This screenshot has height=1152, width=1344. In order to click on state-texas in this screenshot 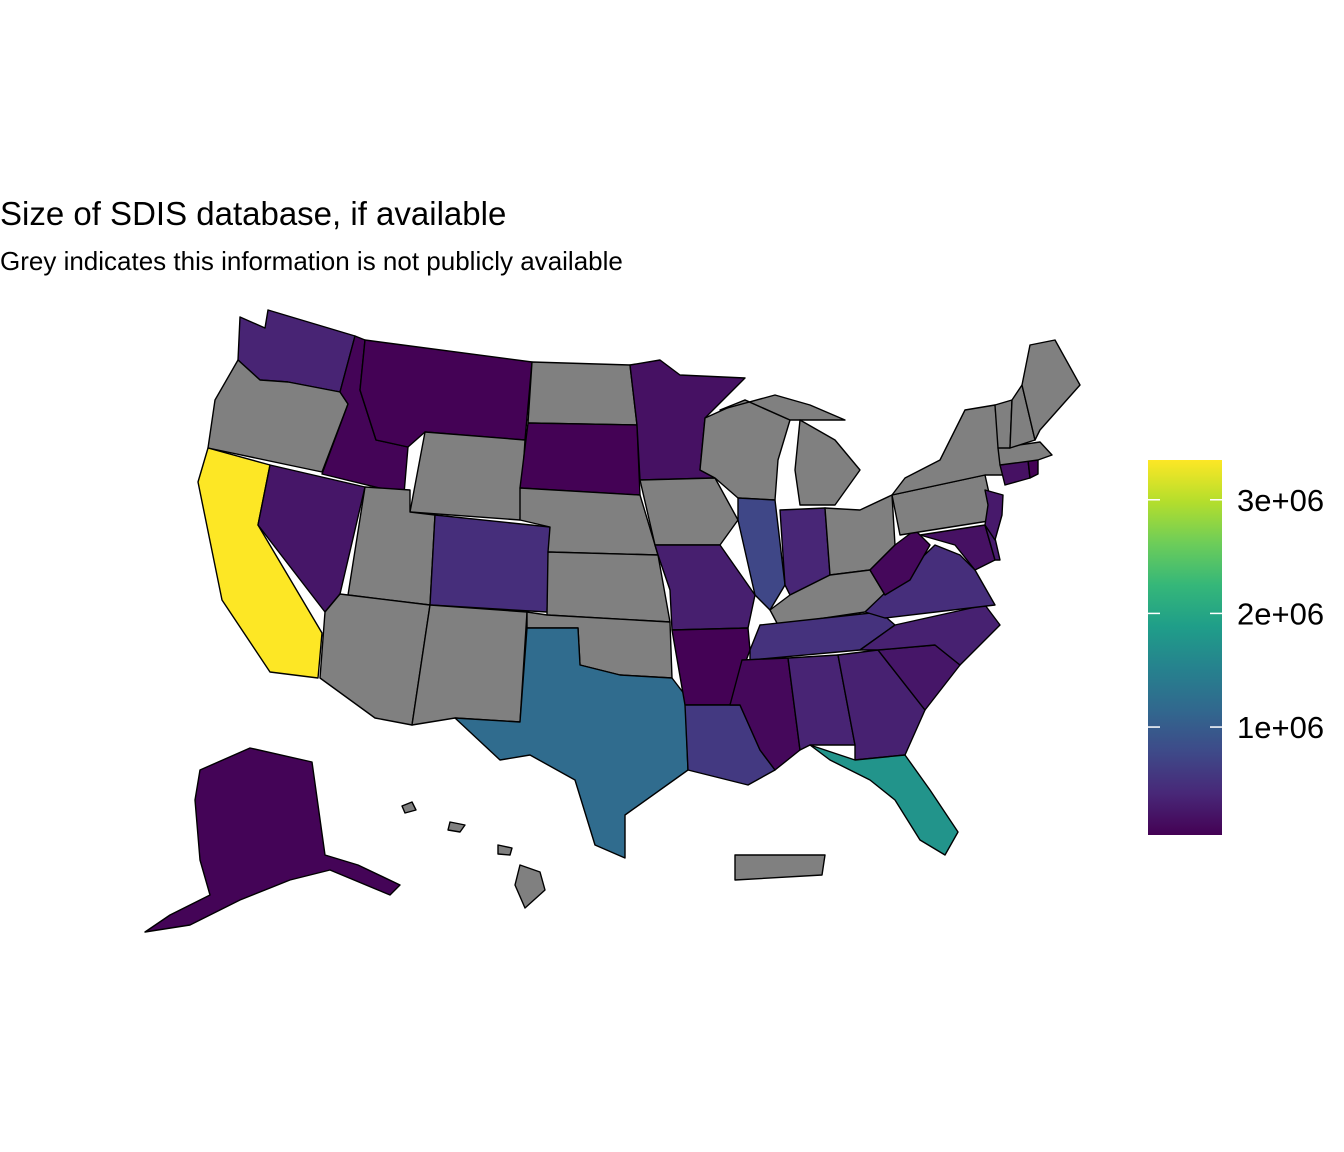, I will do `click(571, 743)`.